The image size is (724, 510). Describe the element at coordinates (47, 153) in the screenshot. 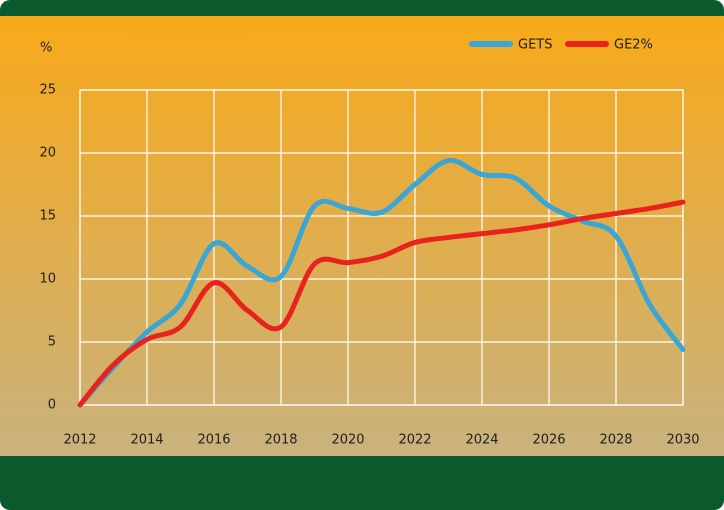

I see `y-tick-label: 20` at that location.